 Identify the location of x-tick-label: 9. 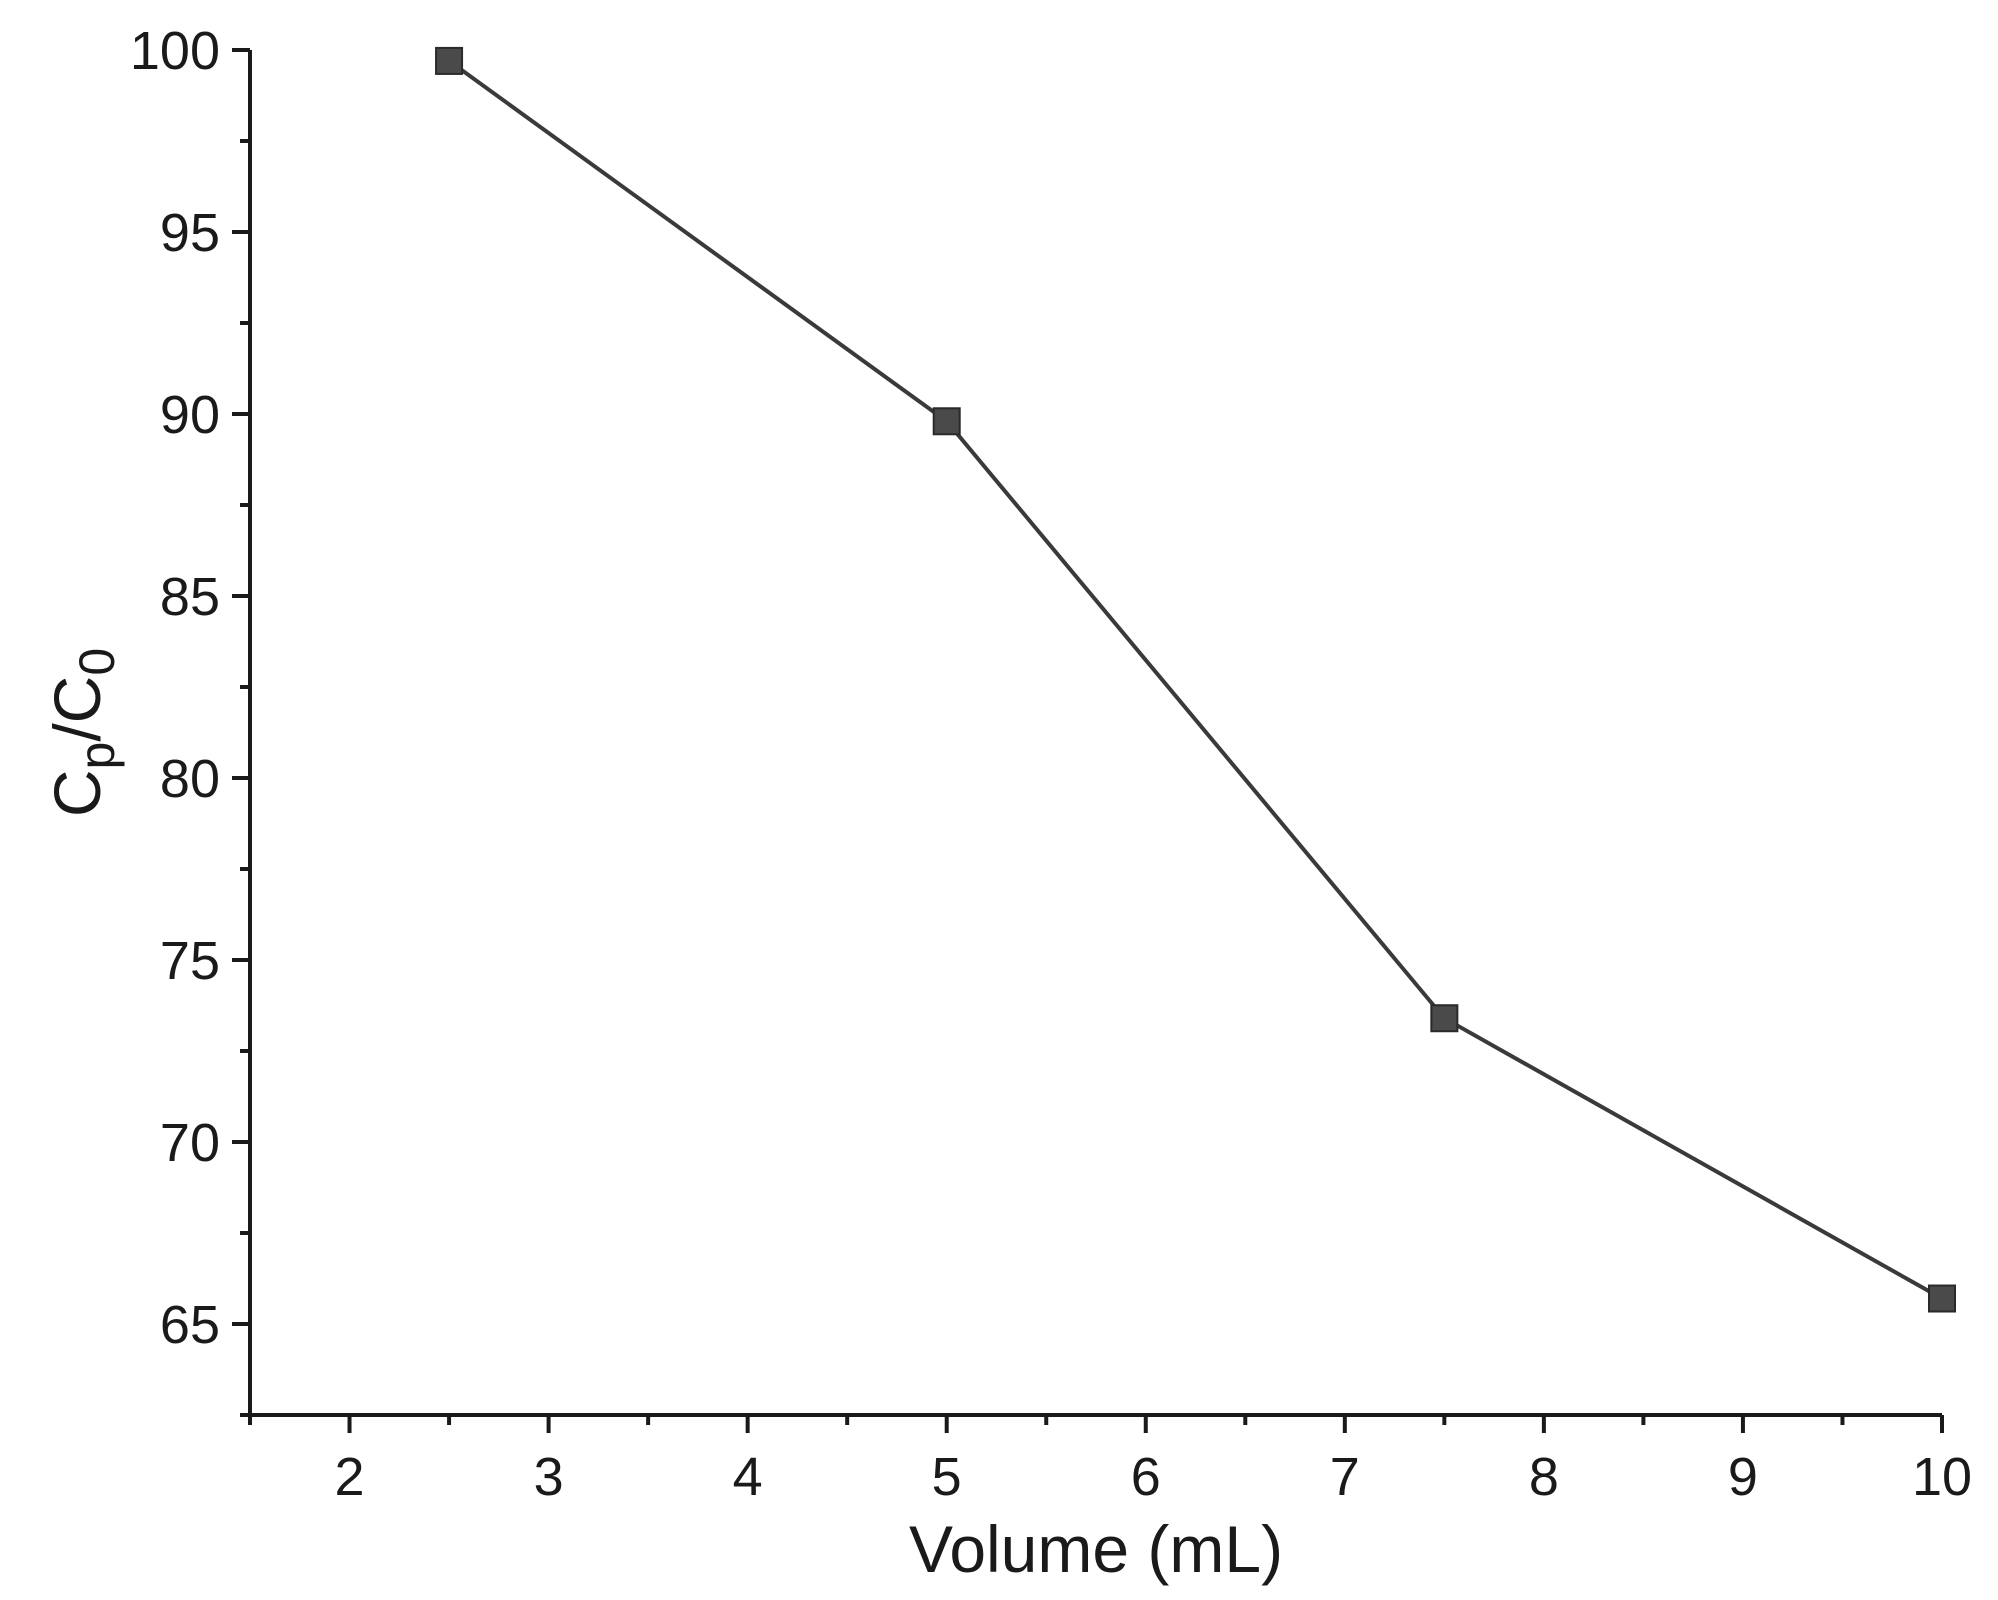
(1743, 1477).